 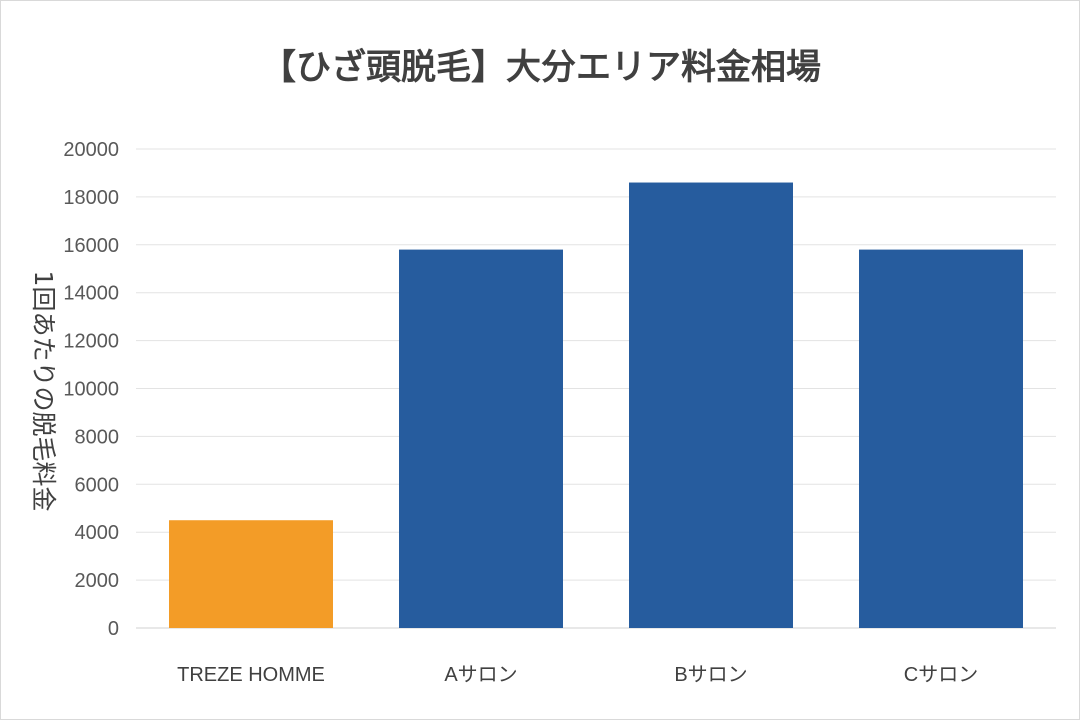 What do you see at coordinates (113, 629) in the screenshot?
I see `y-tick-label: 0` at bounding box center [113, 629].